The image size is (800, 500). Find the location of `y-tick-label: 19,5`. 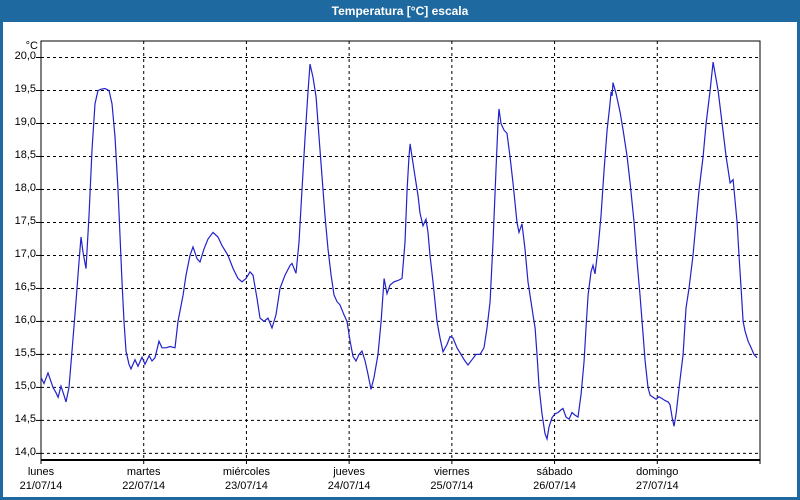

y-tick-label: 19,5 is located at coordinates (25, 89).